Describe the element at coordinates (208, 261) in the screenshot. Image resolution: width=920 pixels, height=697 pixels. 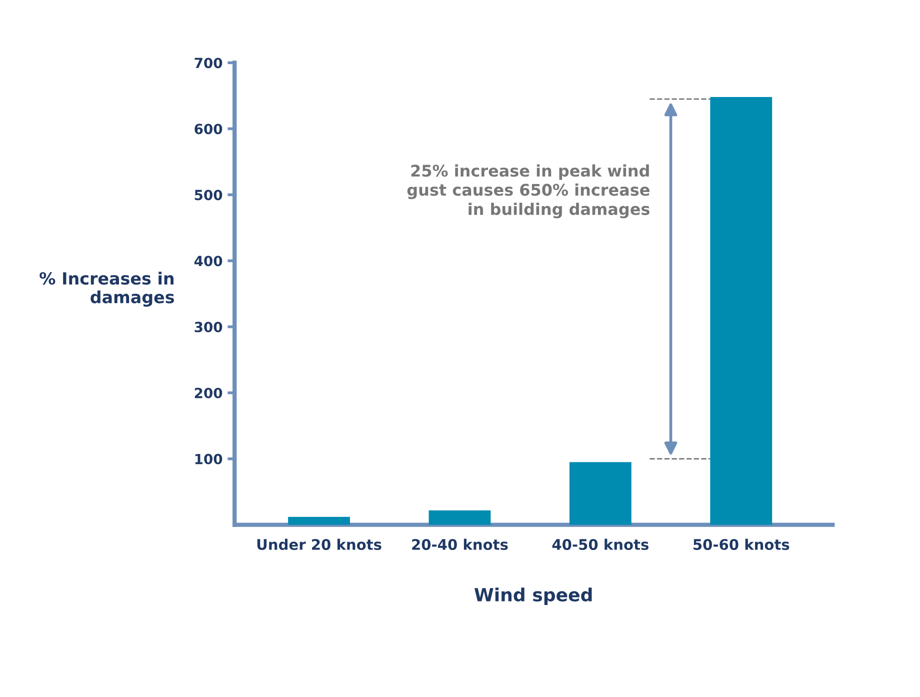
I see `y-tick-label: 400` at that location.